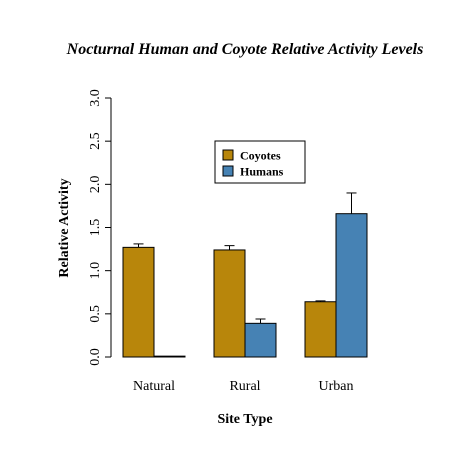  Describe the element at coordinates (95, 185) in the screenshot. I see `y-tick-label-4: 2.0` at that location.